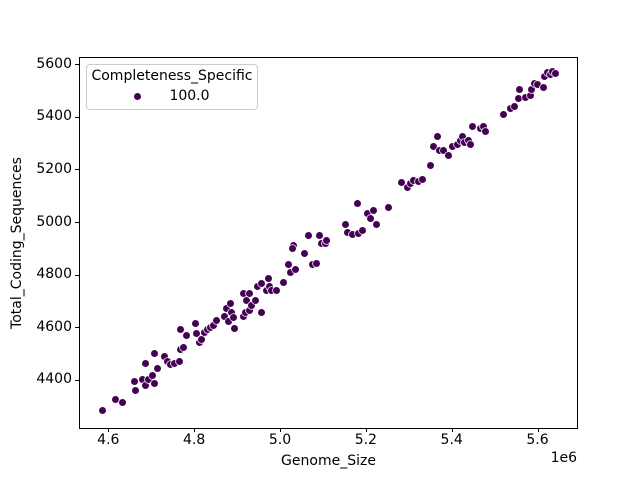 This screenshot has width=640, height=480. What do you see at coordinates (54, 116) in the screenshot?
I see `y-tick-label: 5400` at bounding box center [54, 116].